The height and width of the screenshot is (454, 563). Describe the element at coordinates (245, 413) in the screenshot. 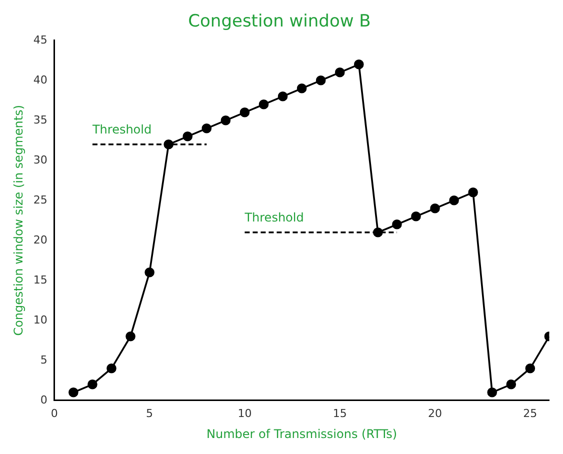

I see `x-tick-label: 10` at that location.